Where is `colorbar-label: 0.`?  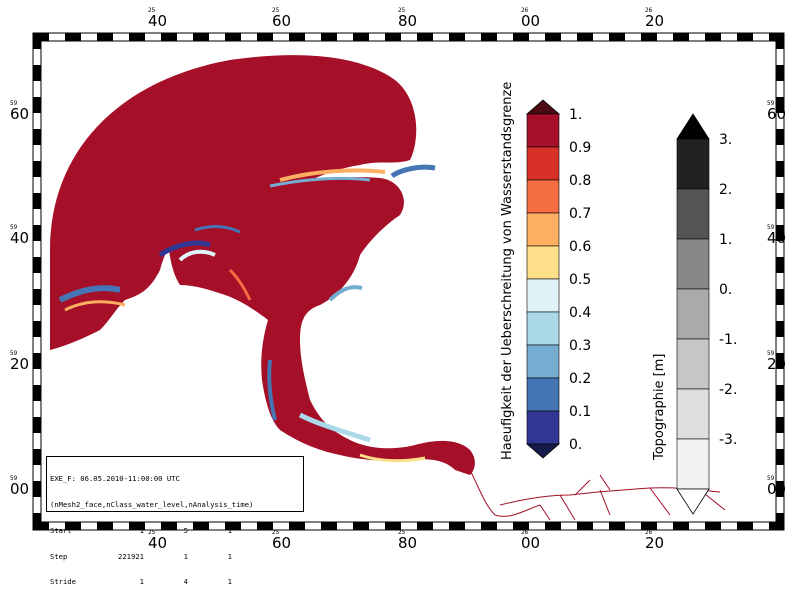
colorbar-label: 0. is located at coordinates (575, 445).